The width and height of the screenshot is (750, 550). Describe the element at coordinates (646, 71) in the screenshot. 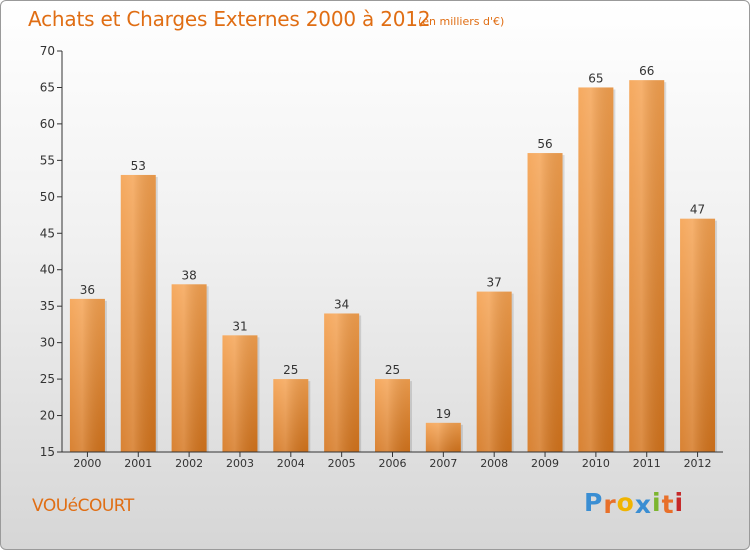

I see `bar-value-label: 66` at that location.